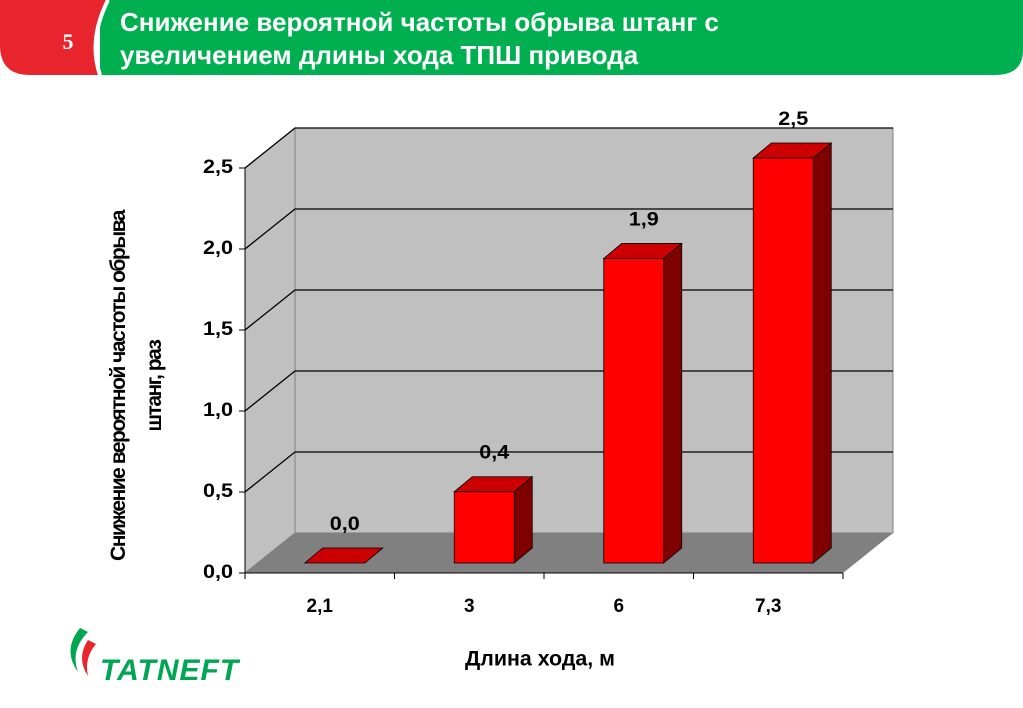 This screenshot has width=1023, height=708. Describe the element at coordinates (540, 659) in the screenshot. I see `x-axis-title: Длина хода, м` at that location.